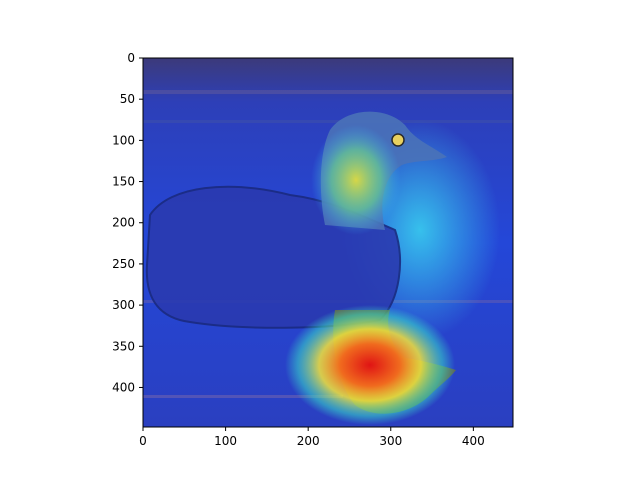 Image resolution: width=640 pixels, height=484 pixels. Describe the element at coordinates (390, 441) in the screenshot. I see `x-tick-label: 300` at that location.